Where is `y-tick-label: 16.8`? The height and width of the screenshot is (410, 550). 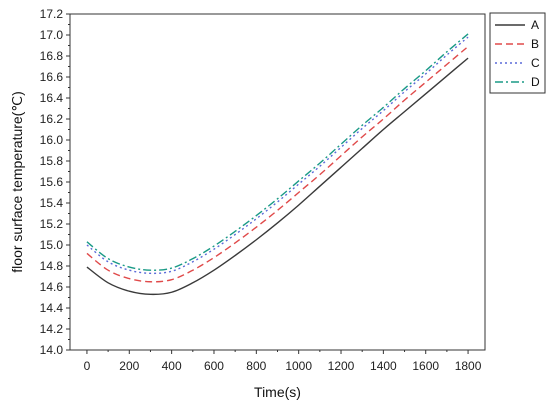 y-tick-label: 16.8 is located at coordinates (52, 56).